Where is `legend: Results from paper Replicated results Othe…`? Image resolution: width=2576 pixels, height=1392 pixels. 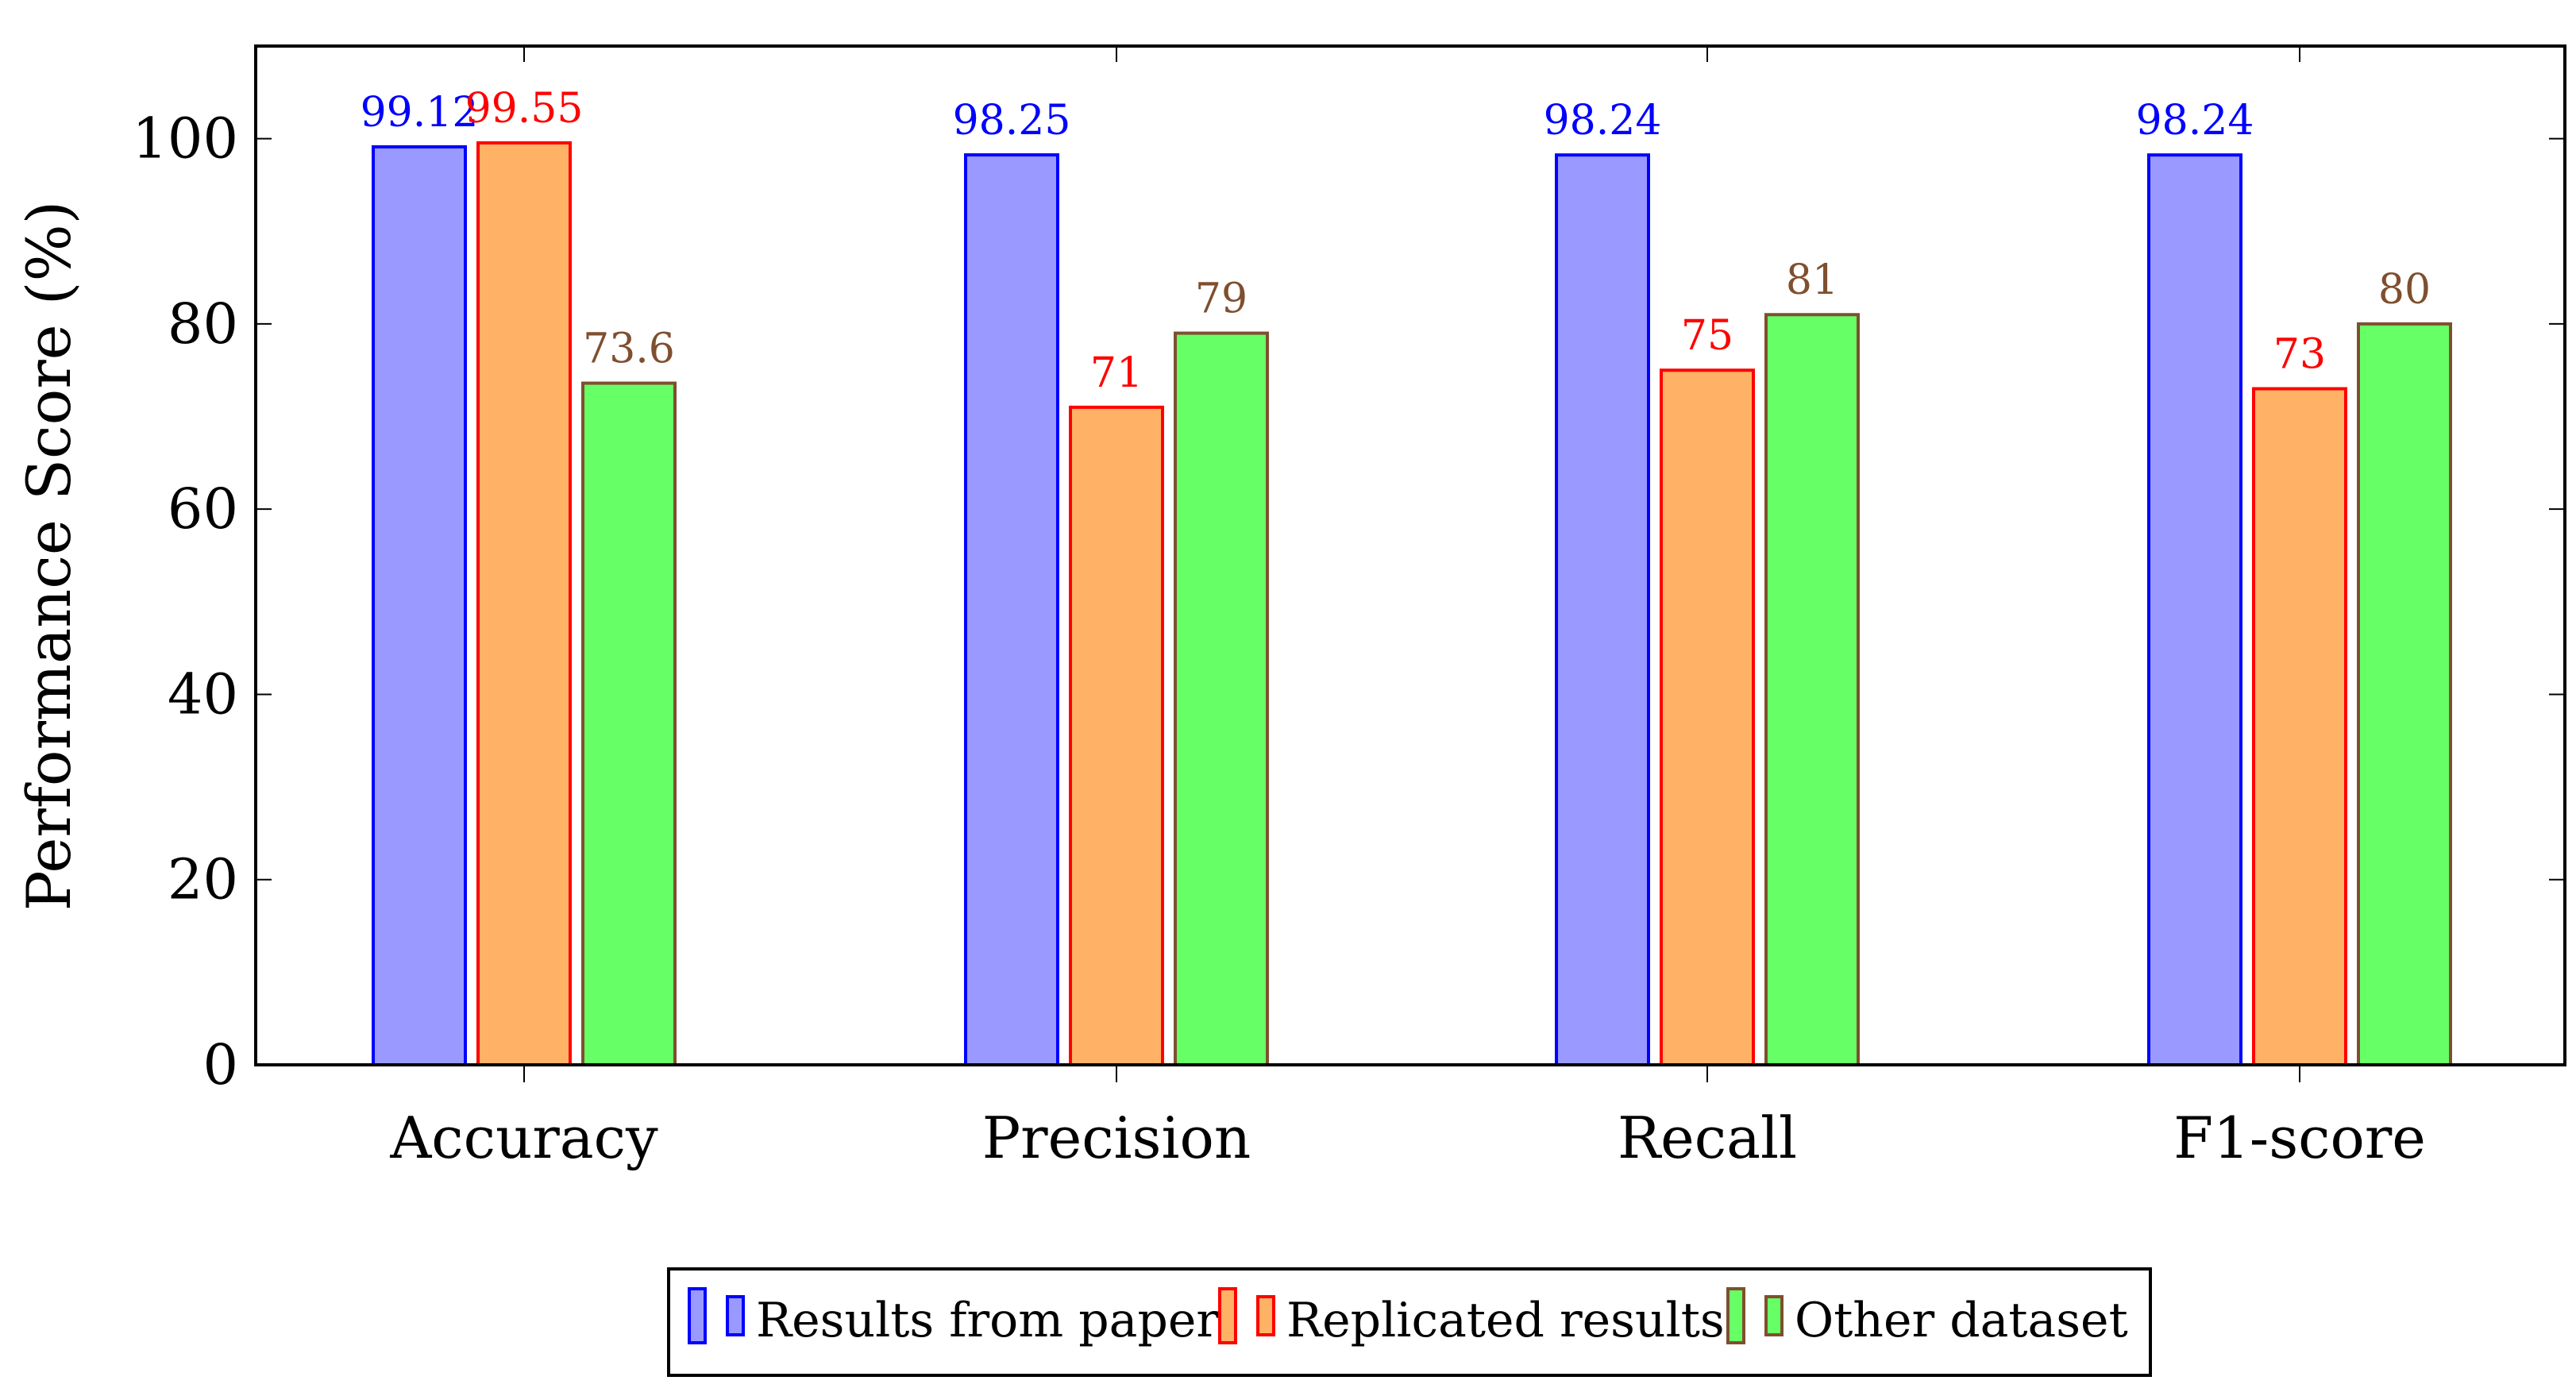
legend: Results from paper Replicated results Othe… is located at coordinates (1409, 1322).